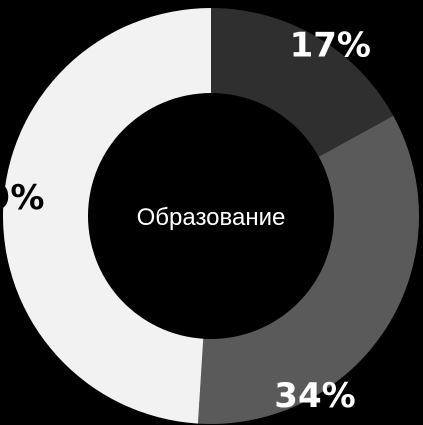 The image size is (423, 425). I want to click on slice-label-1: 17%, so click(330, 46).